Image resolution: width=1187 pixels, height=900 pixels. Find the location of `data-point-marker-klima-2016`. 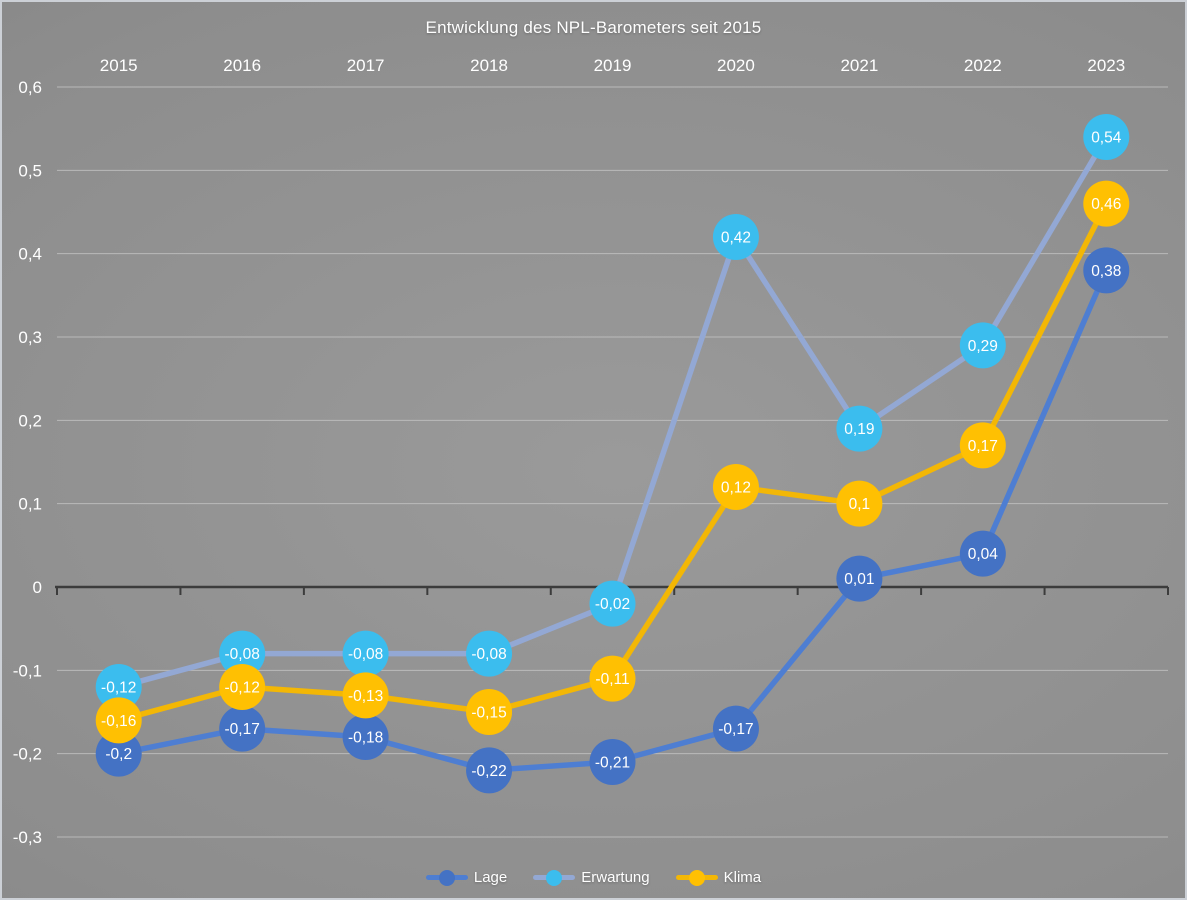

data-point-marker-klima-2016 is located at coordinates (242, 686).